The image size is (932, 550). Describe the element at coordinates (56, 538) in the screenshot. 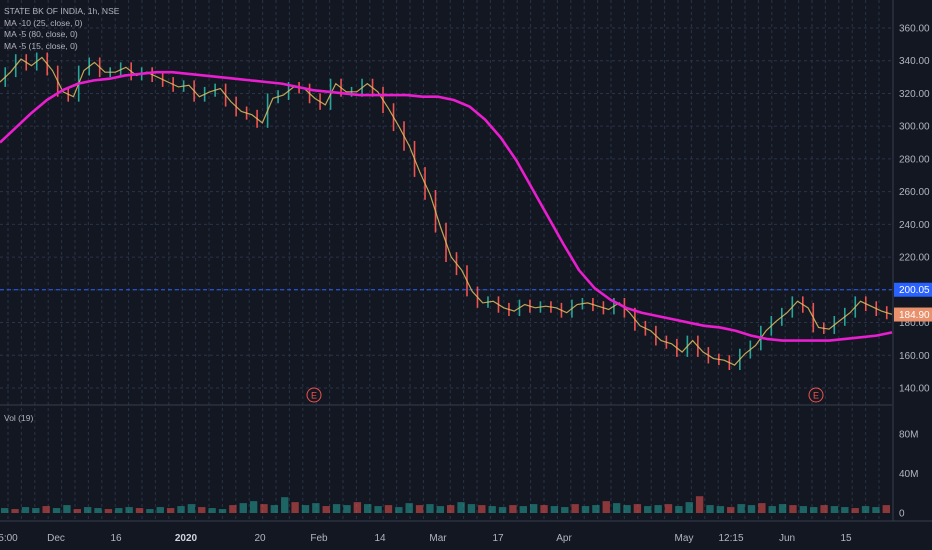

I see `x-tick-label: Dec` at that location.